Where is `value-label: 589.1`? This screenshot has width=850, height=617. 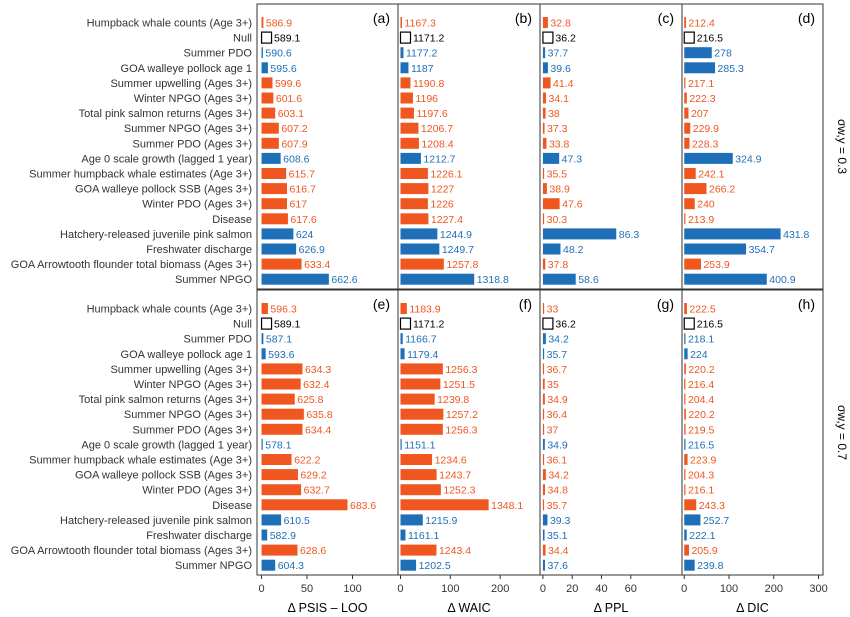 value-label: 589.1 is located at coordinates (287, 325).